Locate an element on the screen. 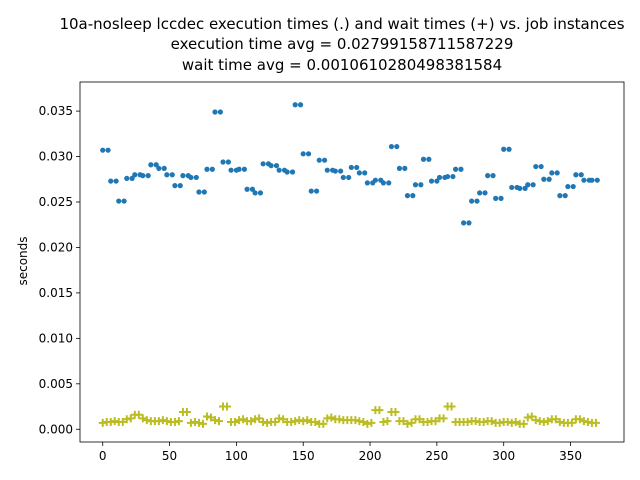  x-tick-label: 300 is located at coordinates (503, 456).